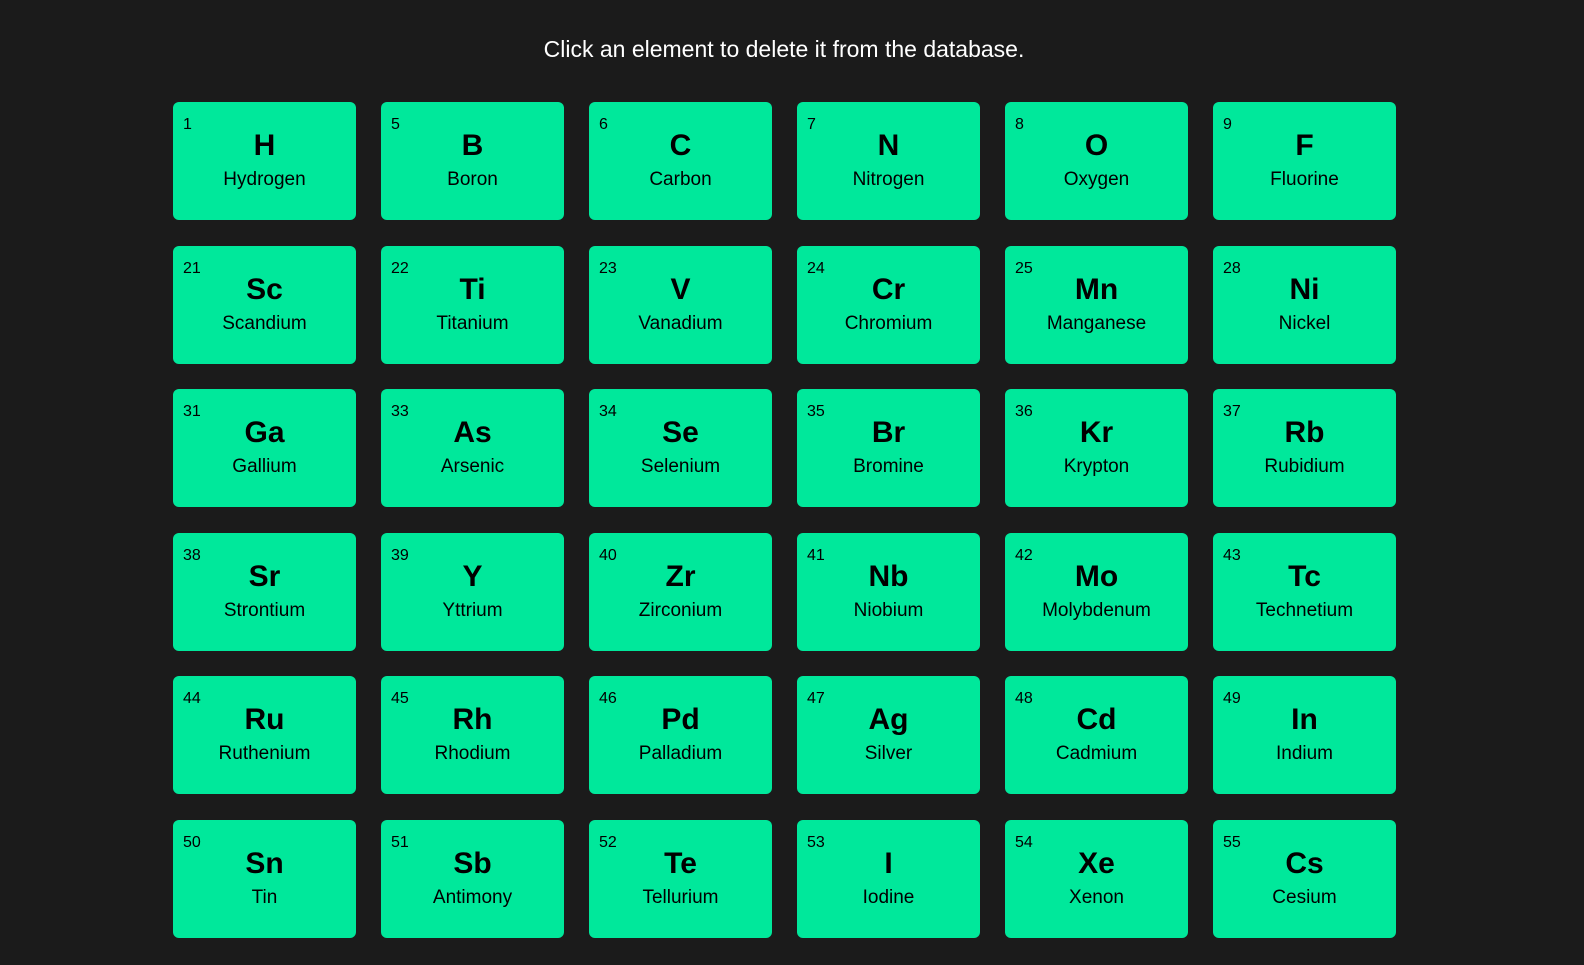 Image resolution: width=1584 pixels, height=965 pixels. I want to click on element-card-molybdenum: 42 Mo Molybdenum, so click(1096, 591).